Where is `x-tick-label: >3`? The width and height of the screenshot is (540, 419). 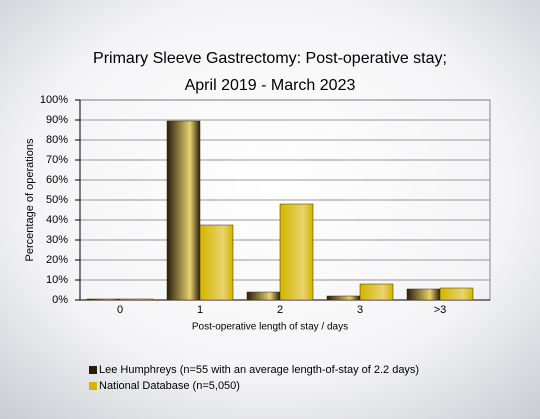
x-tick-label: >3 is located at coordinates (440, 310).